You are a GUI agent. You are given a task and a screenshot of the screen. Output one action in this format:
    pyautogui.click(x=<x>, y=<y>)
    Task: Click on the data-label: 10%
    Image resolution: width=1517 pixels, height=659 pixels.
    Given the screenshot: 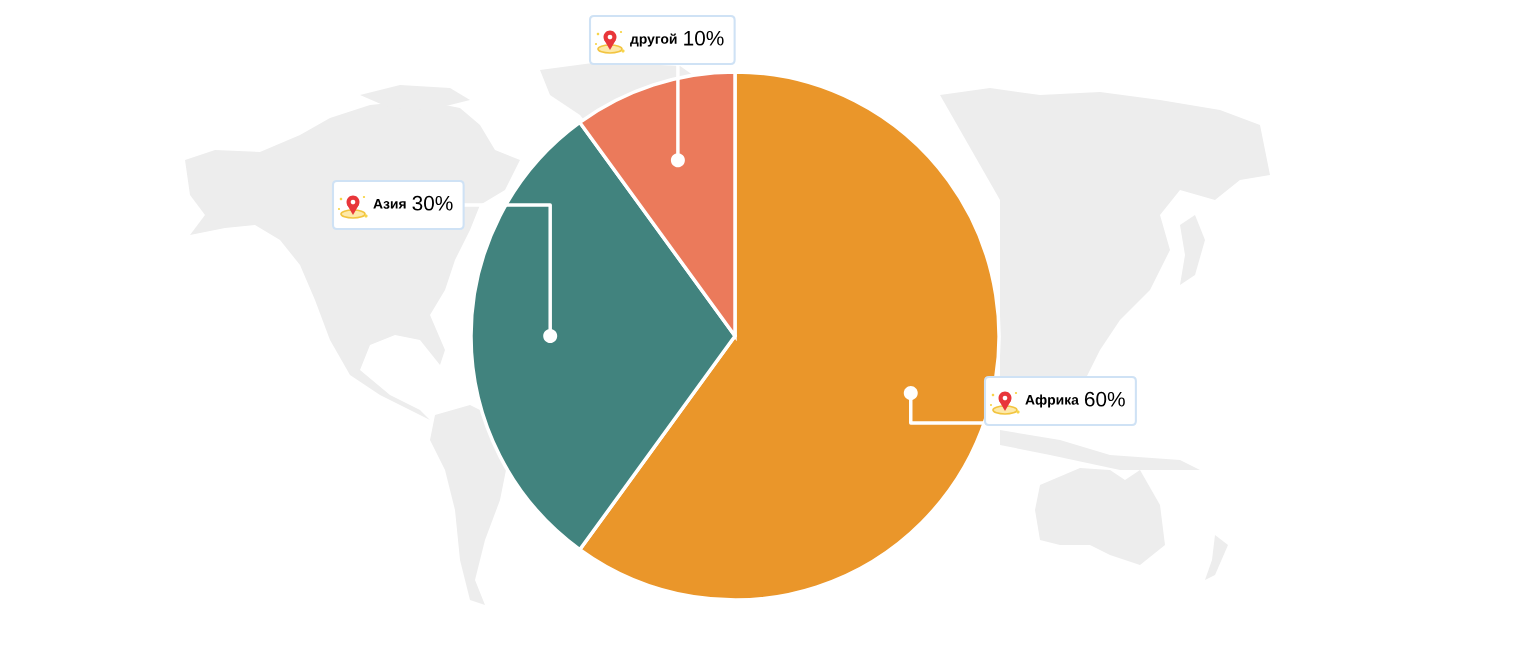 What is the action you would take?
    pyautogui.click(x=704, y=38)
    